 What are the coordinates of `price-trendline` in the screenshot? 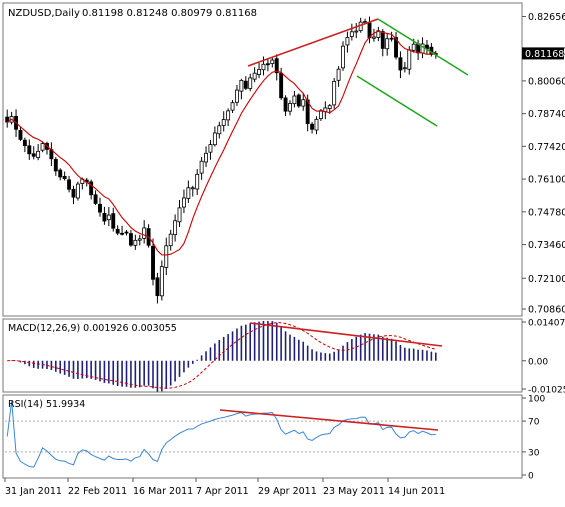 It's located at (313, 42).